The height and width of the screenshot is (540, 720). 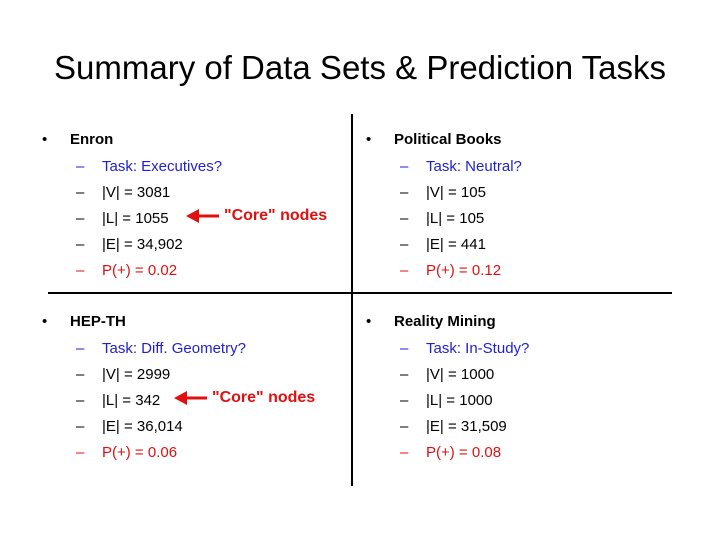 What do you see at coordinates (456, 192) in the screenshot?
I see `vertex-count-text: |V| = 105` at bounding box center [456, 192].